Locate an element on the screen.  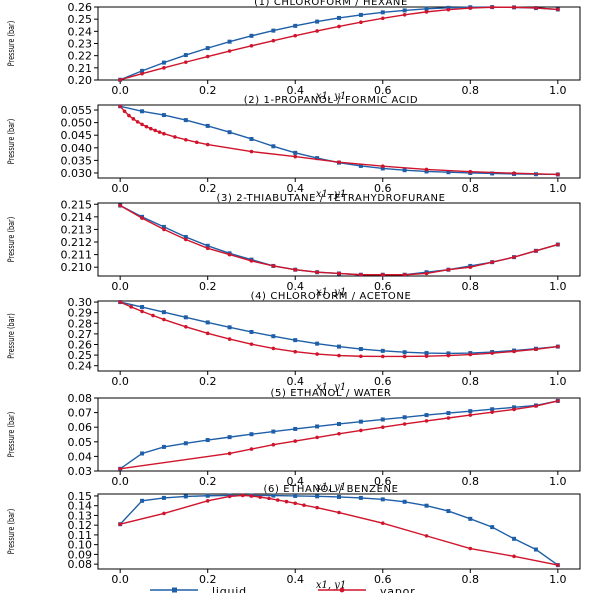
x-tick-label: 0.8 is located at coordinates (471, 286).